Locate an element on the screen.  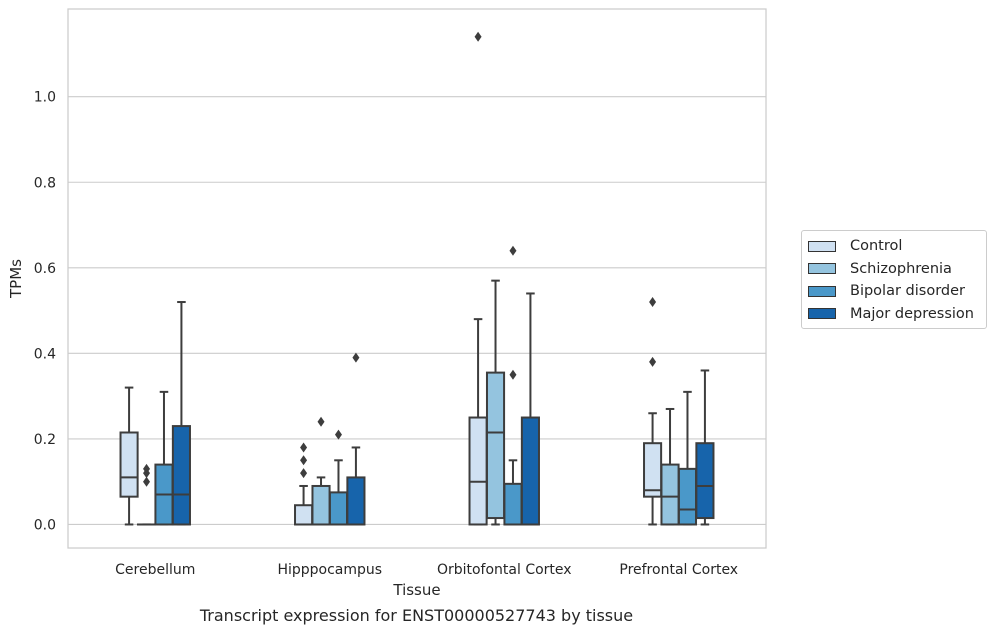
y-tick-label: 0.0 is located at coordinates (45, 525).